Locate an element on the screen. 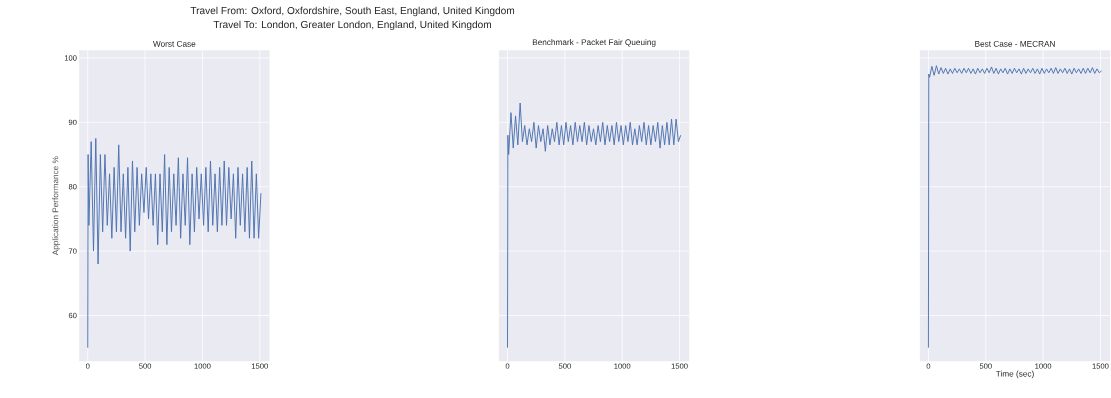 The height and width of the screenshot is (398, 1111). y-axis-title: Application Performance % is located at coordinates (56, 206).